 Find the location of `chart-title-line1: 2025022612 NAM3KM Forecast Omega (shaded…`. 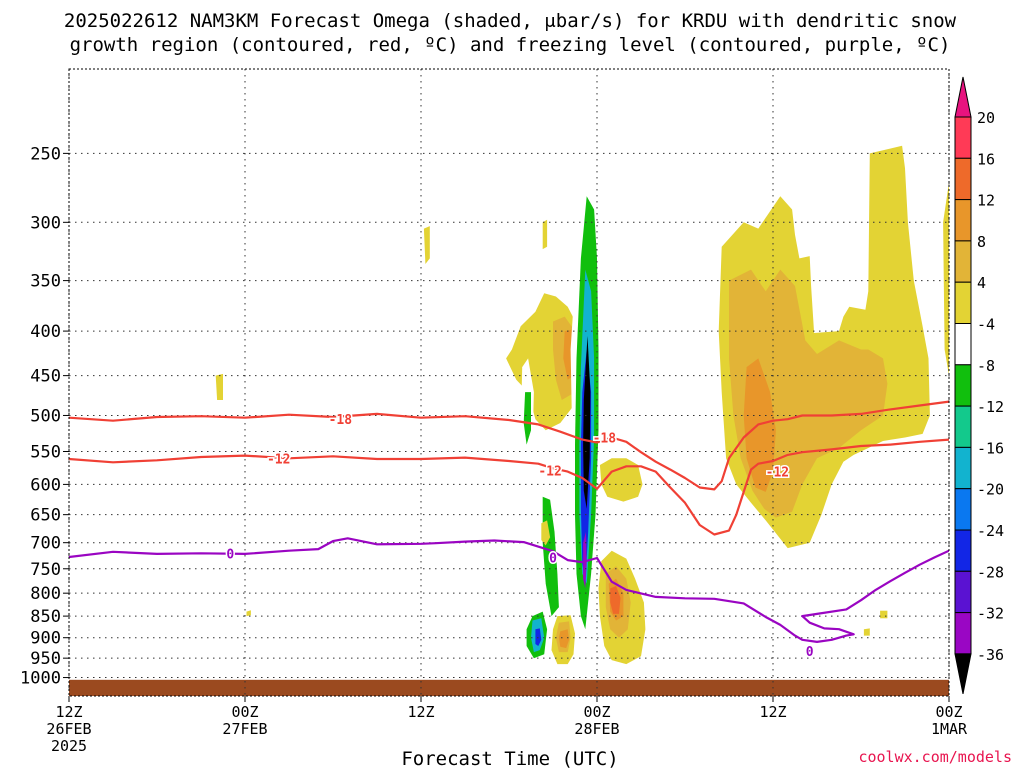

chart-title-line1: 2025022612 NAM3KM Forecast Omega (shaded… is located at coordinates (510, 21).